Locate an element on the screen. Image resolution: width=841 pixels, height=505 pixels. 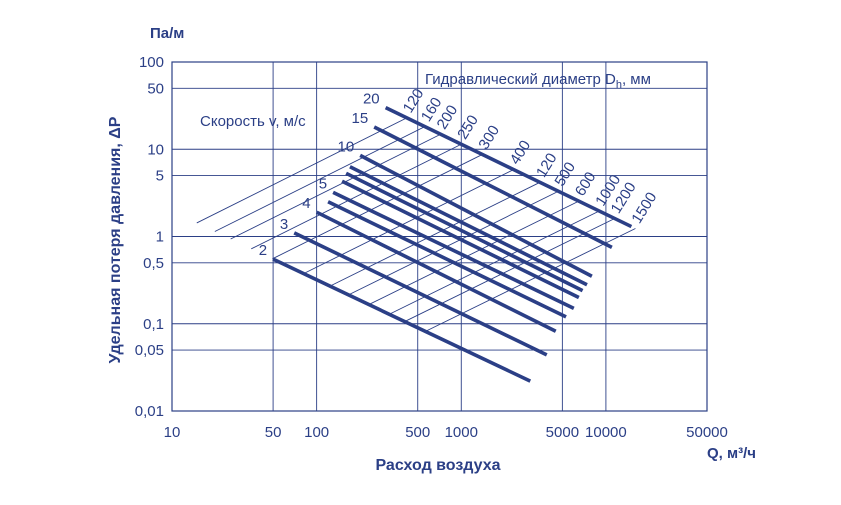
y-tick-label: 0,05 is located at coordinates (149, 350).